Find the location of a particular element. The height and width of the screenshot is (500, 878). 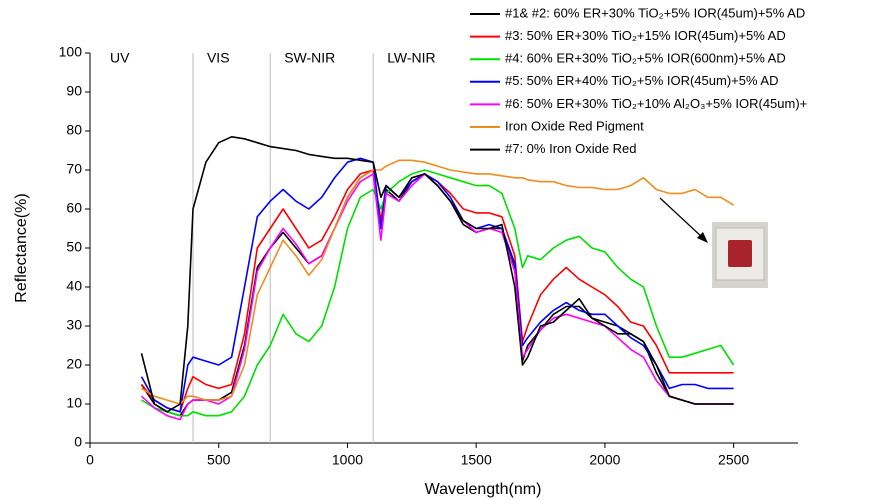

y-axis-label: Reflectance(%) is located at coordinates (21, 247).